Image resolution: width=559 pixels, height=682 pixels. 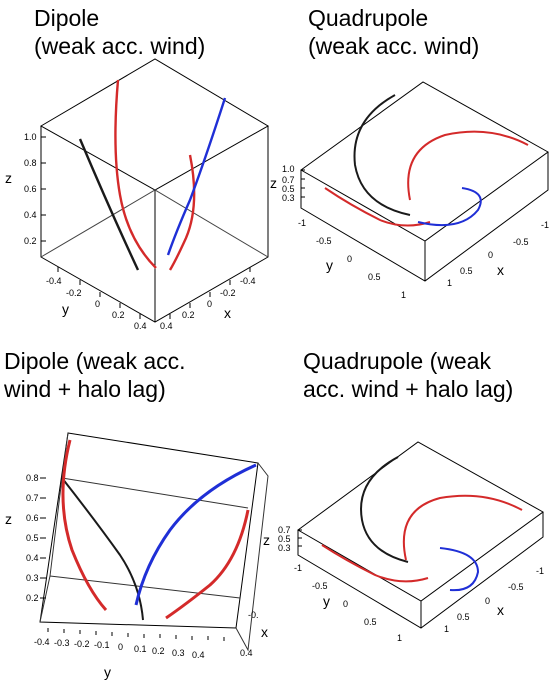 What do you see at coordinates (302, 223) in the screenshot?
I see `panel2-ytick-1: -1` at bounding box center [302, 223].